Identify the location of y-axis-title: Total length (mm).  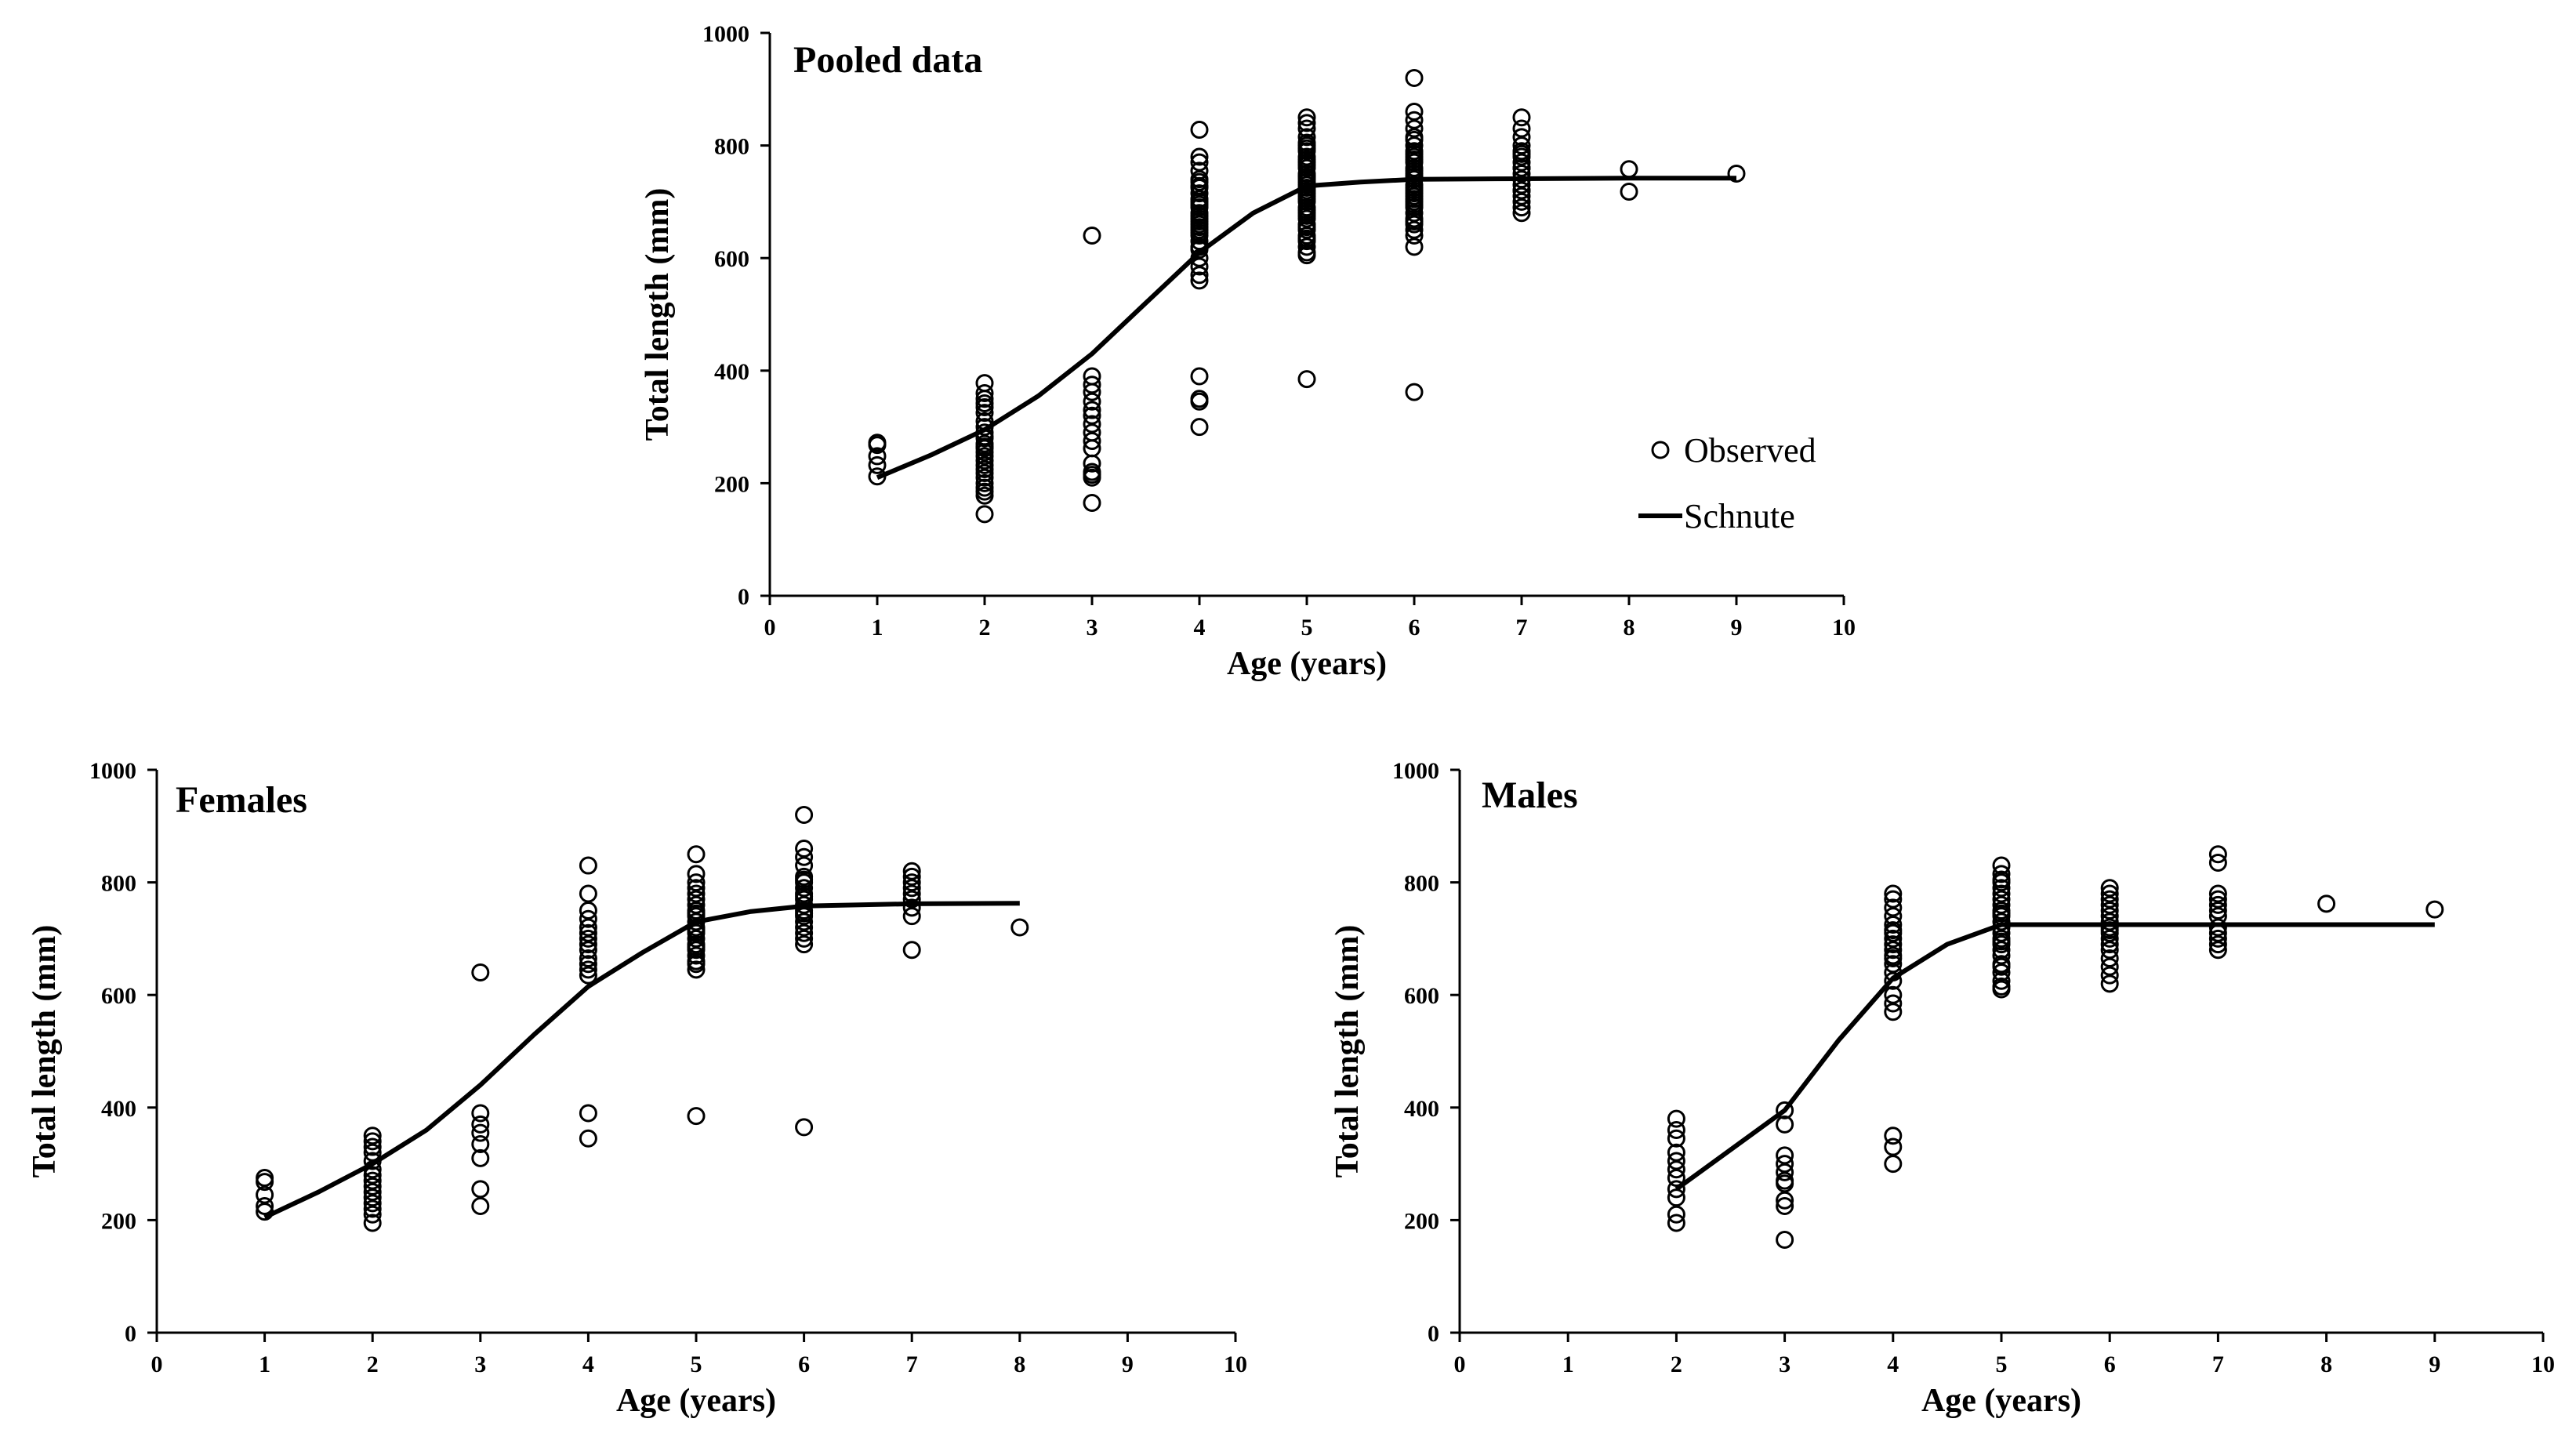
(1348, 1051).